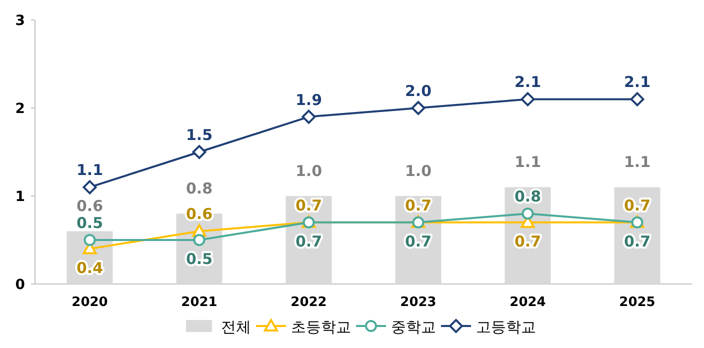 The width and height of the screenshot is (704, 348). What do you see at coordinates (20, 21) in the screenshot?
I see `y-tick-label: 3` at bounding box center [20, 21].